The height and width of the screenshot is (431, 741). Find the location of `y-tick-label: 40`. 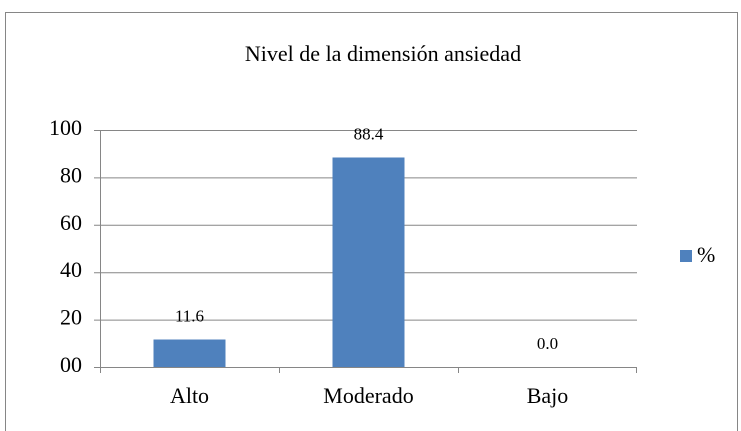

y-tick-label: 40 is located at coordinates (71, 269).